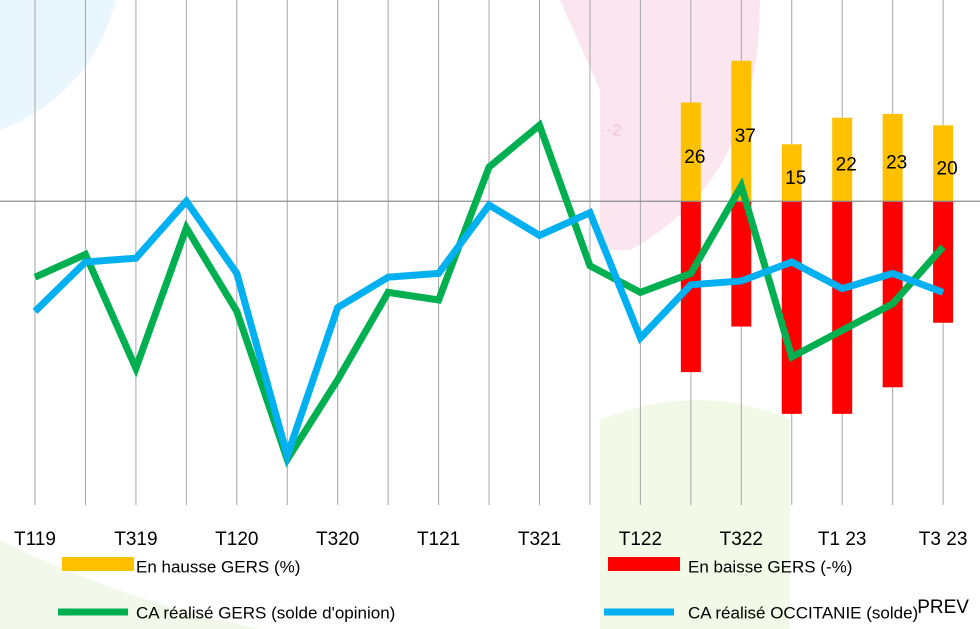 The width and height of the screenshot is (980, 629). What do you see at coordinates (745, 136) in the screenshot?
I see `data-label: 37` at bounding box center [745, 136].